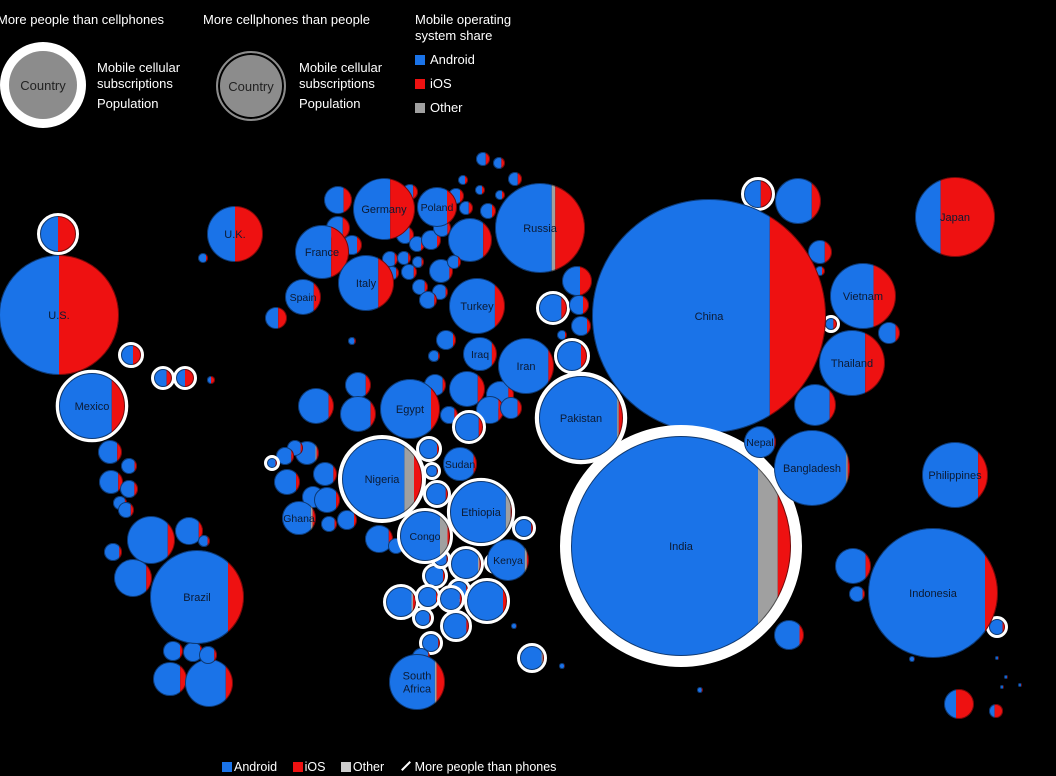  What do you see at coordinates (311, 518) in the screenshot?
I see `other-share-segment` at bounding box center [311, 518].